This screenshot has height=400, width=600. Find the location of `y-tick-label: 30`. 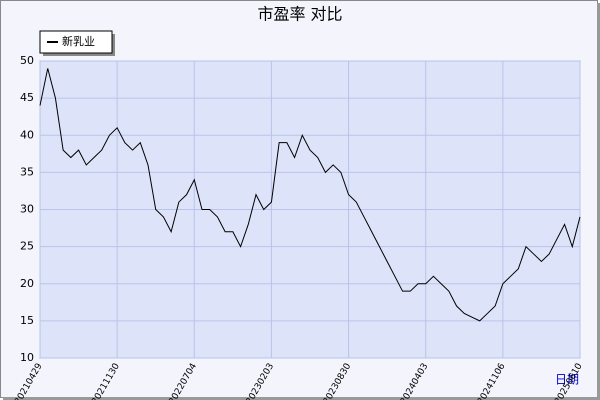

y-tick-label: 30 is located at coordinates (27, 209).